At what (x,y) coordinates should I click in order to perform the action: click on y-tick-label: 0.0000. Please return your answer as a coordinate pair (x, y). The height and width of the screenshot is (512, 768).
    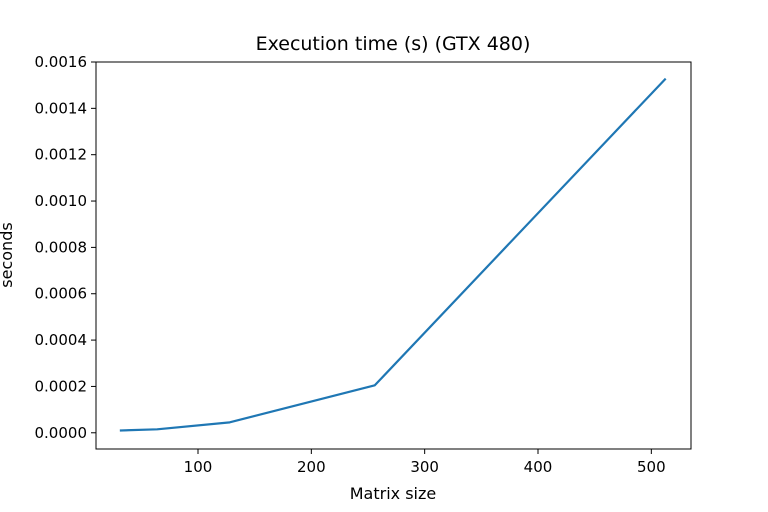
    Looking at the image, I should click on (61, 433).